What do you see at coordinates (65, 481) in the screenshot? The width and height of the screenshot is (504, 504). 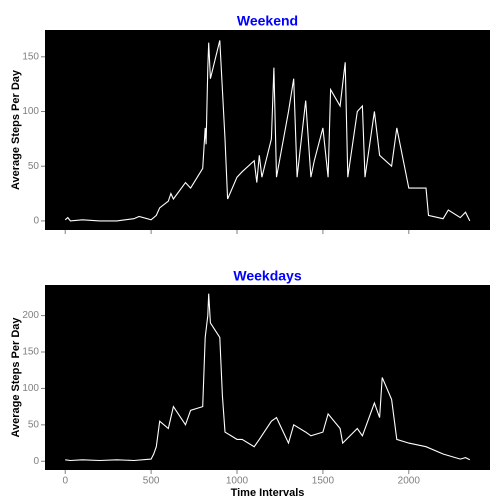 I see `x-tick-label: 0` at bounding box center [65, 481].